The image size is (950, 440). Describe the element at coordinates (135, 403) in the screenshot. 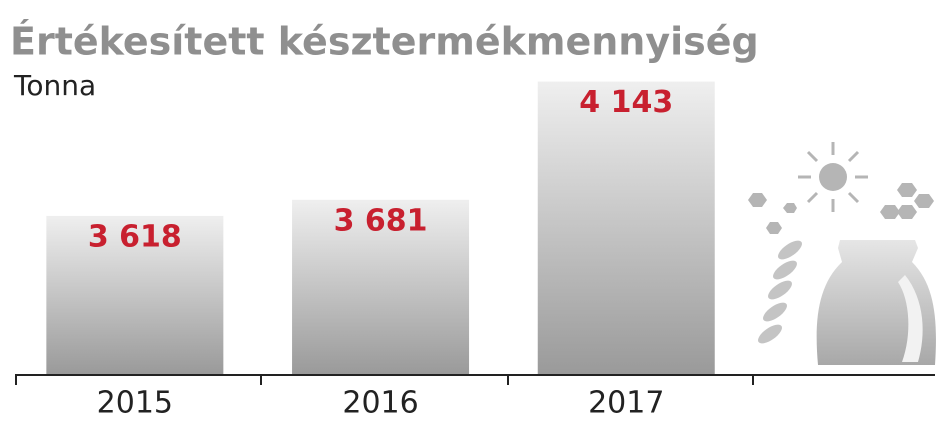

I see `x-tick-label: 2015` at that location.